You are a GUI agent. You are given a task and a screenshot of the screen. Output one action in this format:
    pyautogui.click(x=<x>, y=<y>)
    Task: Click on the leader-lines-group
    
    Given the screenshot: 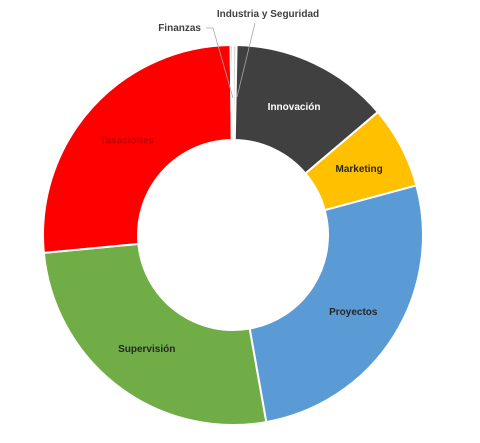 What is the action you would take?
    pyautogui.click(x=231, y=60)
    